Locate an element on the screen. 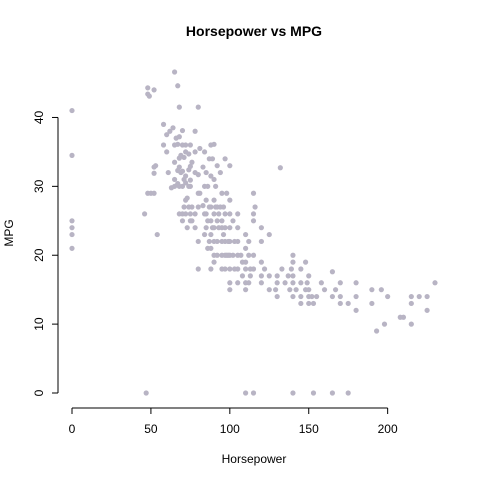  x-tick-label: 0 is located at coordinates (72, 429).